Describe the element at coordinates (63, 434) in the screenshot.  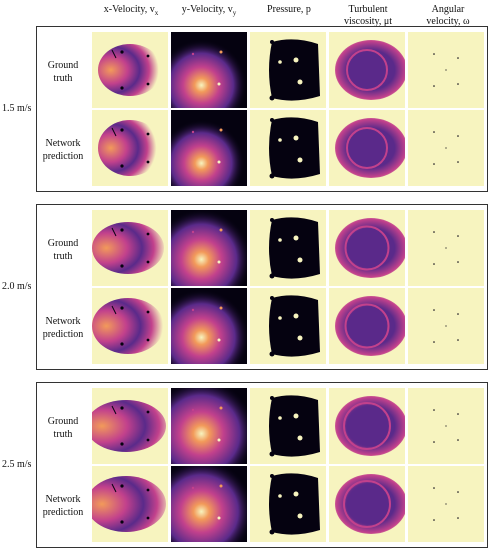
I see `row-label-truth-3b: truth` at that location.